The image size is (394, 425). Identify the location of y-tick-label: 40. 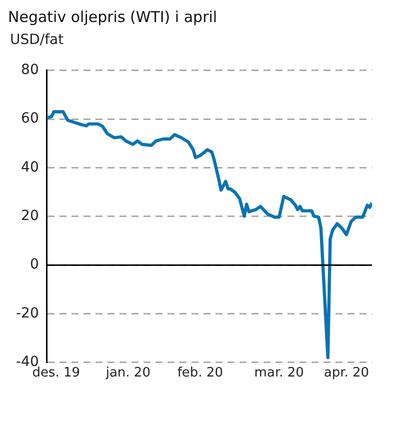
(30, 167).